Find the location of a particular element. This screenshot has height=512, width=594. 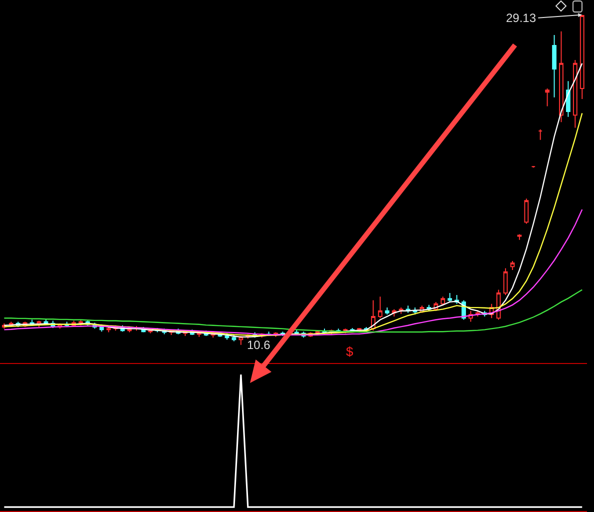

annotation: $ is located at coordinates (350, 351).